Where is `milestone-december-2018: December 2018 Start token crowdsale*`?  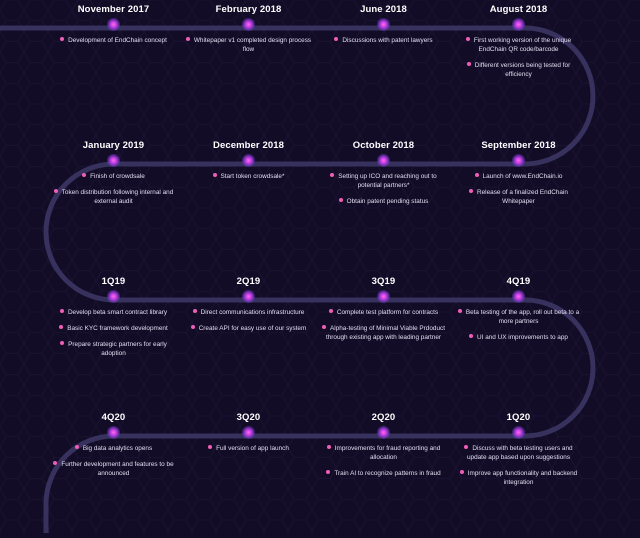 milestone-december-2018: December 2018 Start token crowdsale* is located at coordinates (248, 158).